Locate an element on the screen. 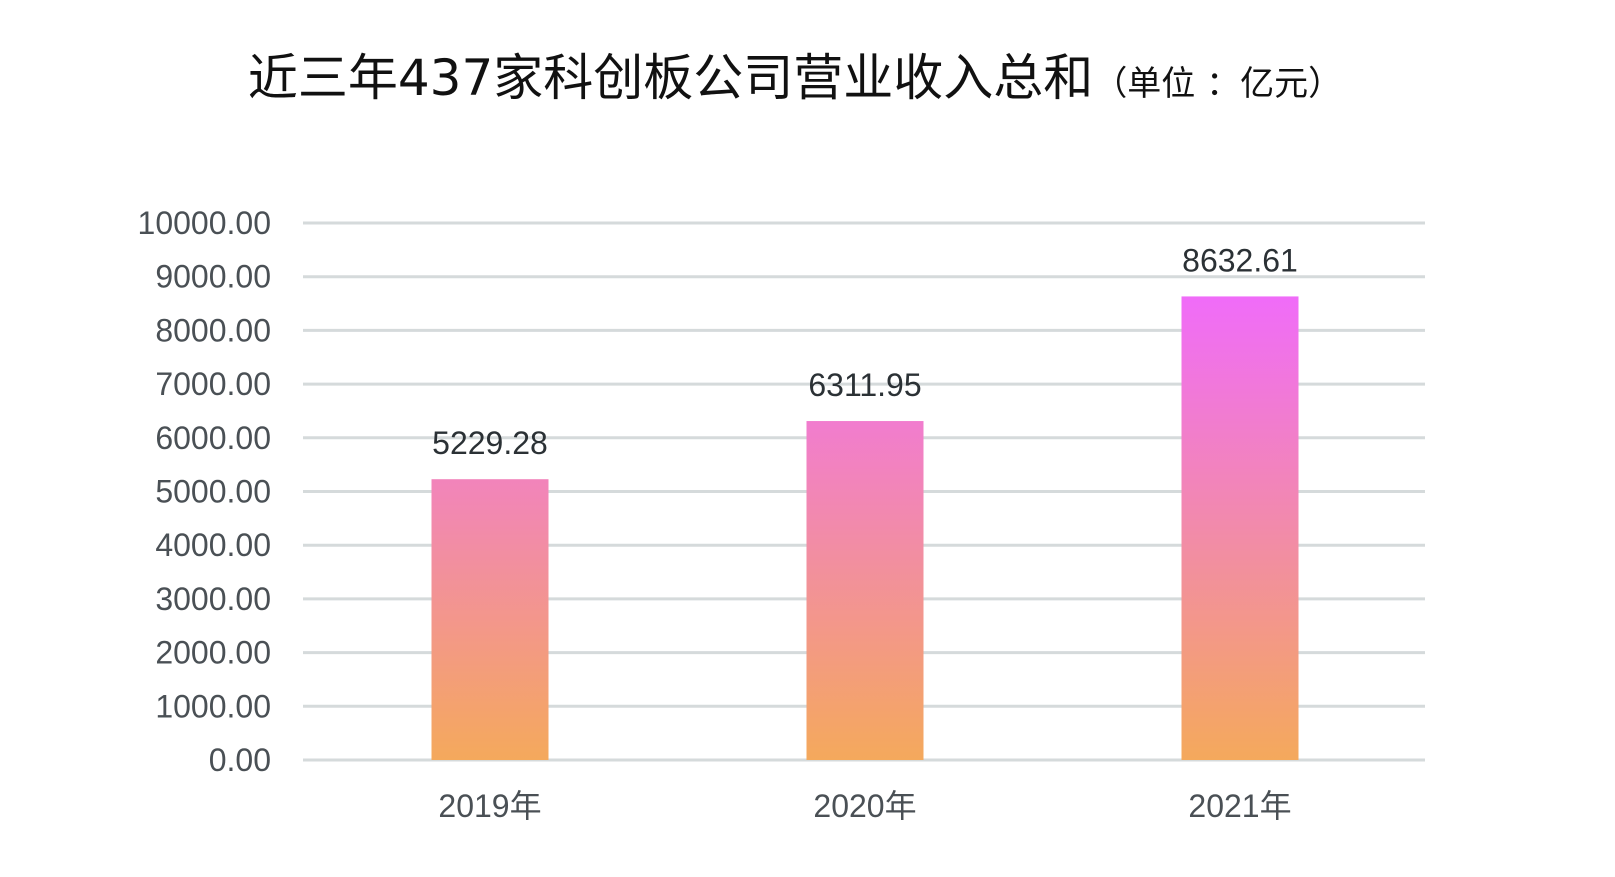  data-label: 8632.61 is located at coordinates (1240, 260).